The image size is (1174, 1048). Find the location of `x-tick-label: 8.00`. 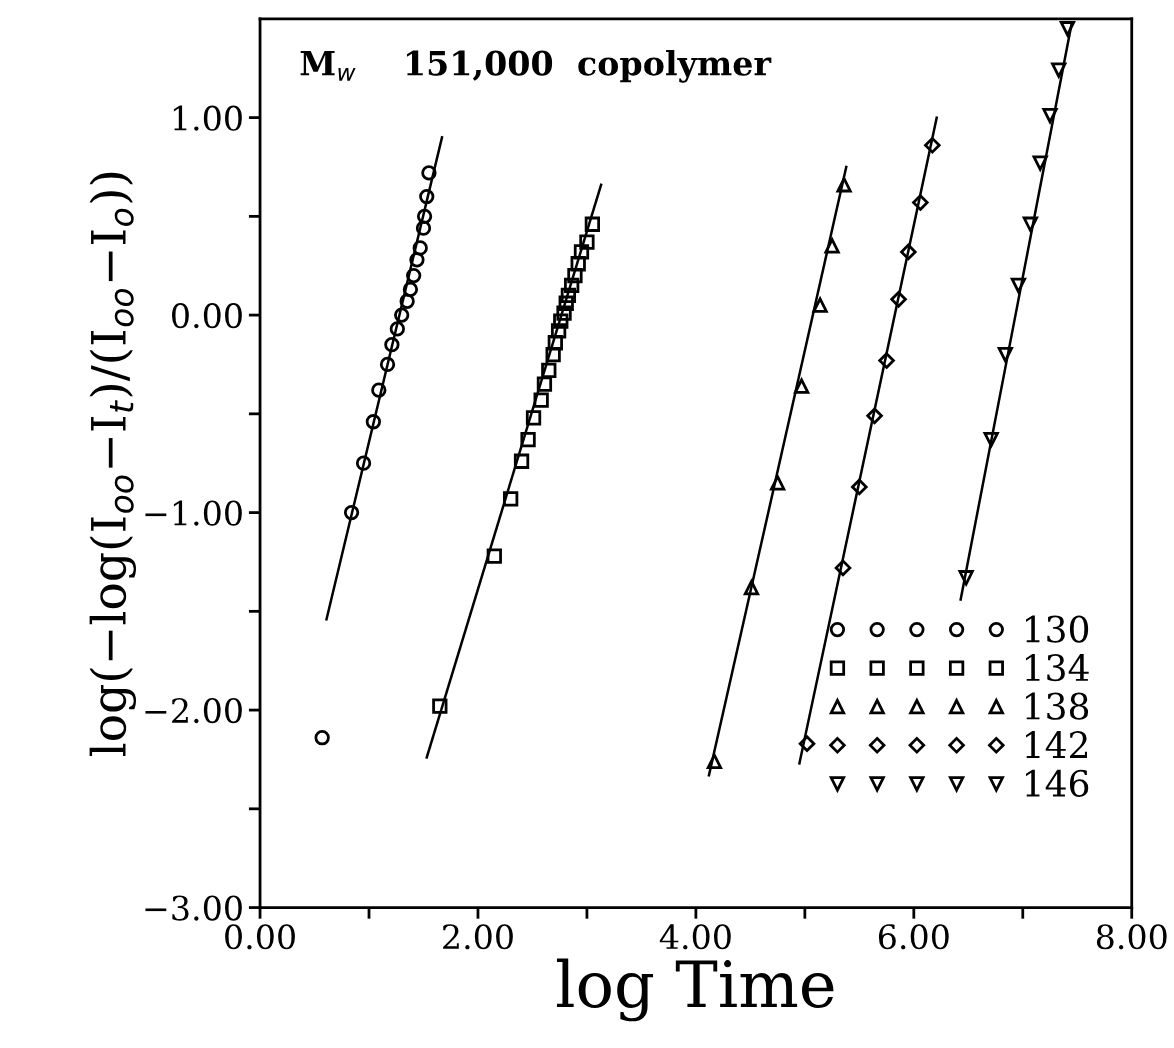

x-tick-label: 8.00 is located at coordinates (1131, 937).